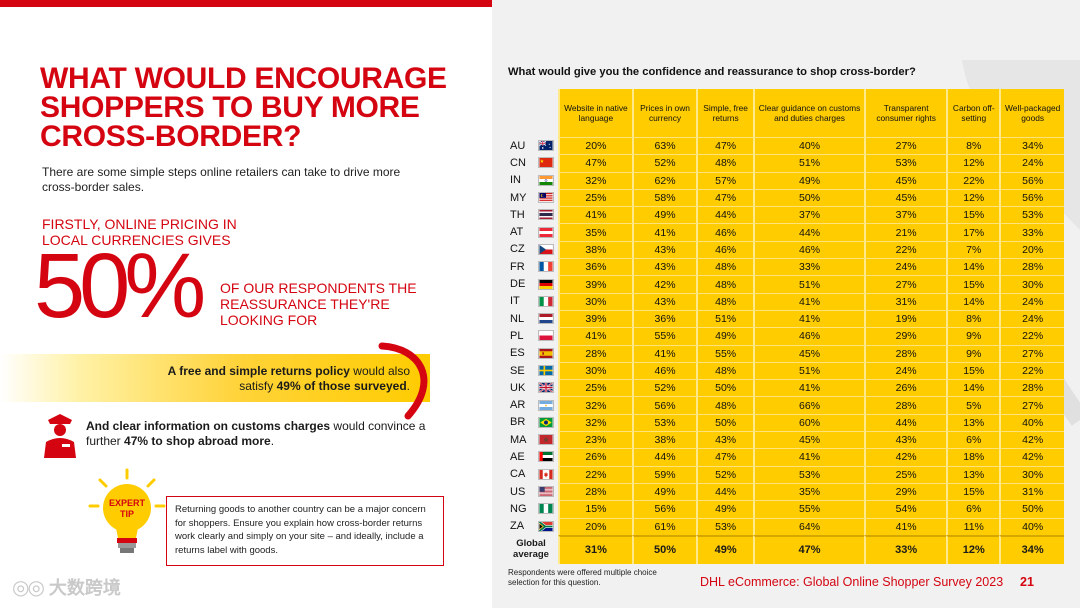 This screenshot has height=608, width=1080. I want to click on country-code: AR, so click(518, 405).